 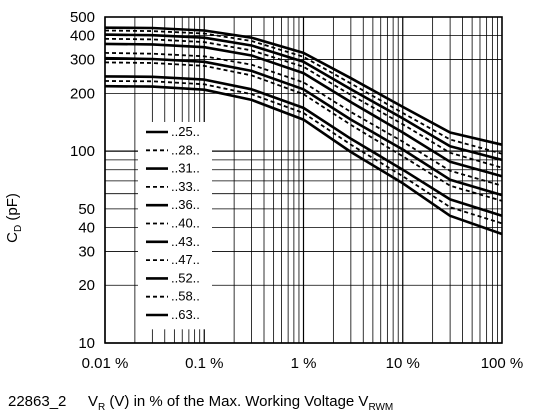 I want to click on x-axis-label-sub: R, so click(x=101, y=407).